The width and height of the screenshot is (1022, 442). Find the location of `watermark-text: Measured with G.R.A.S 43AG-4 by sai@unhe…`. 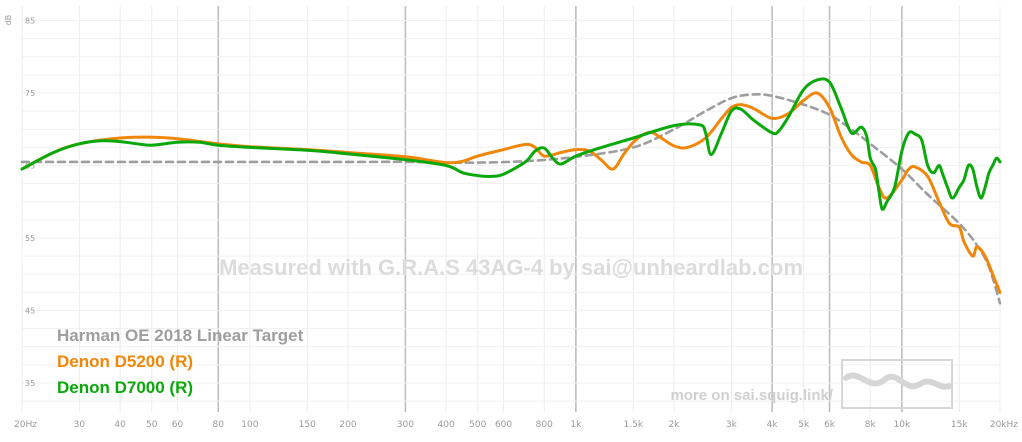

watermark-text: Measured with G.R.A.S 43AG-4 by sai@unhe… is located at coordinates (511, 267).